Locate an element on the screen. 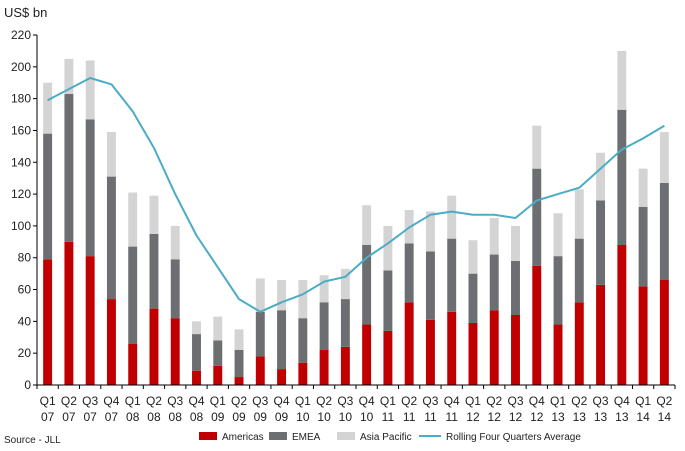 The width and height of the screenshot is (685, 451). legend-swatch is located at coordinates (346, 436).